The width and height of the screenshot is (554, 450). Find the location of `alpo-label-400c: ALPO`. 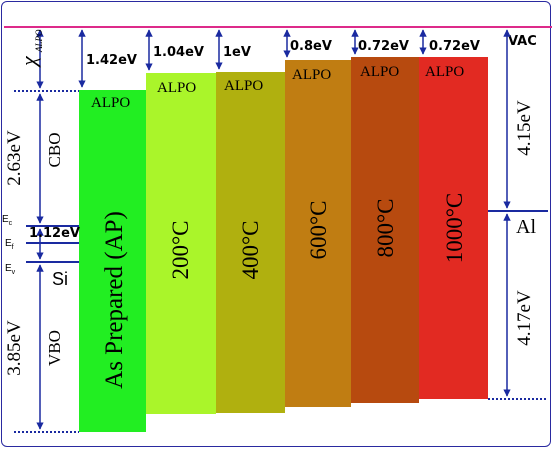

alpo-label-400c: ALPO is located at coordinates (243, 86).